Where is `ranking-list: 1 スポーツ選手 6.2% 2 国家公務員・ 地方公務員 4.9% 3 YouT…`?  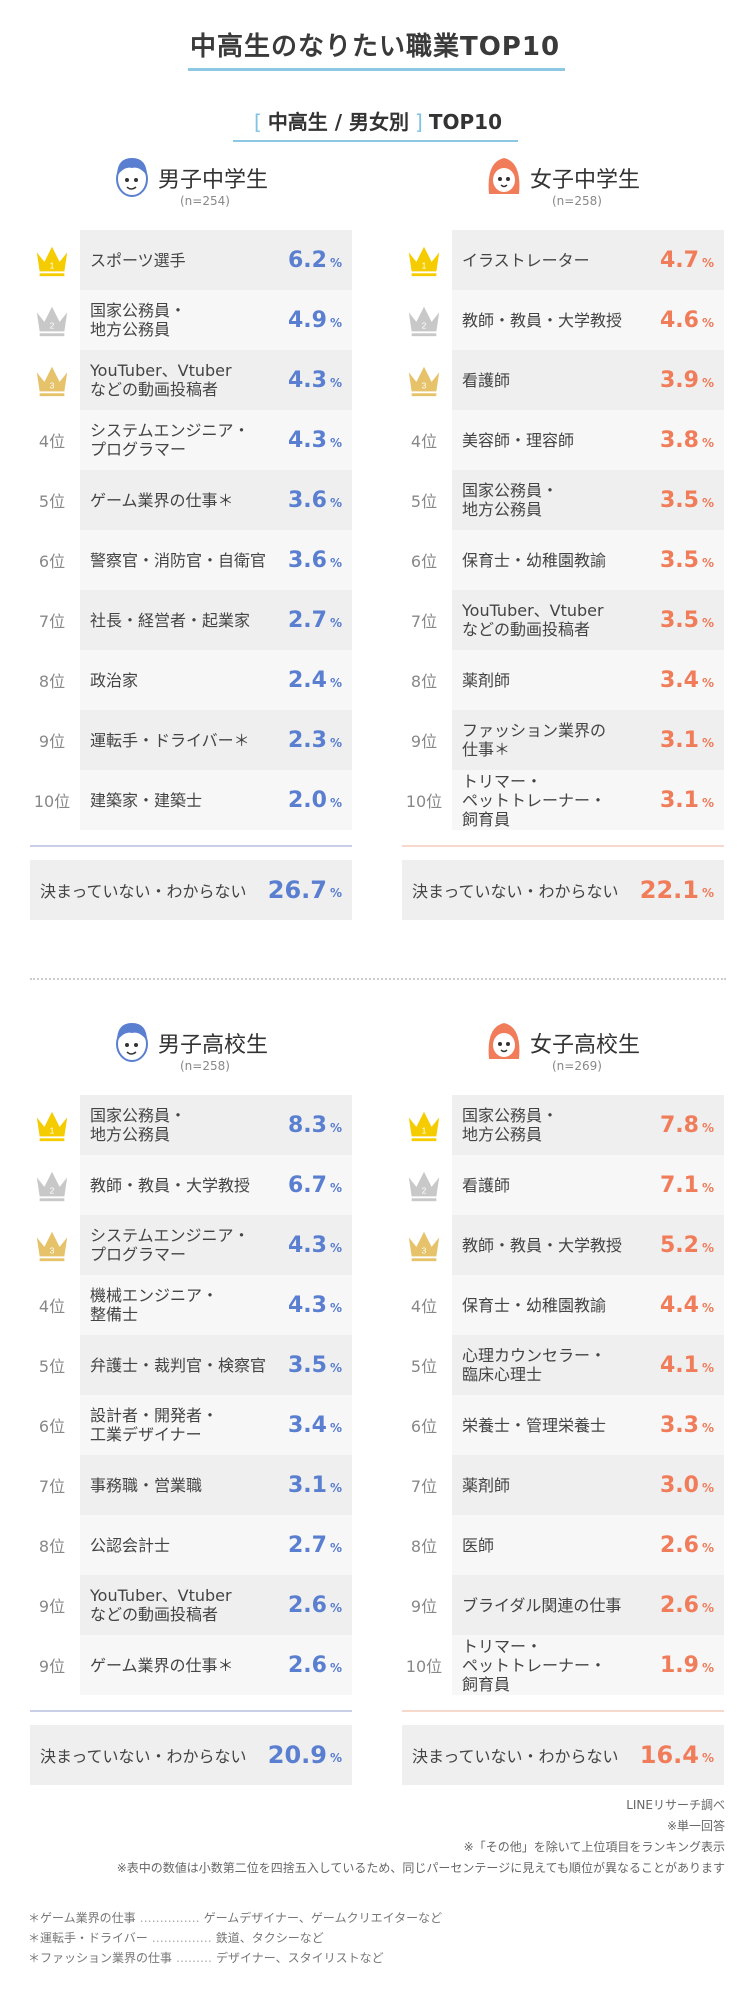
ranking-list: 1 スポーツ選手 6.2% 2 国家公務員・ 地方公務員 4.9% 3 YouT… is located at coordinates (191, 530).